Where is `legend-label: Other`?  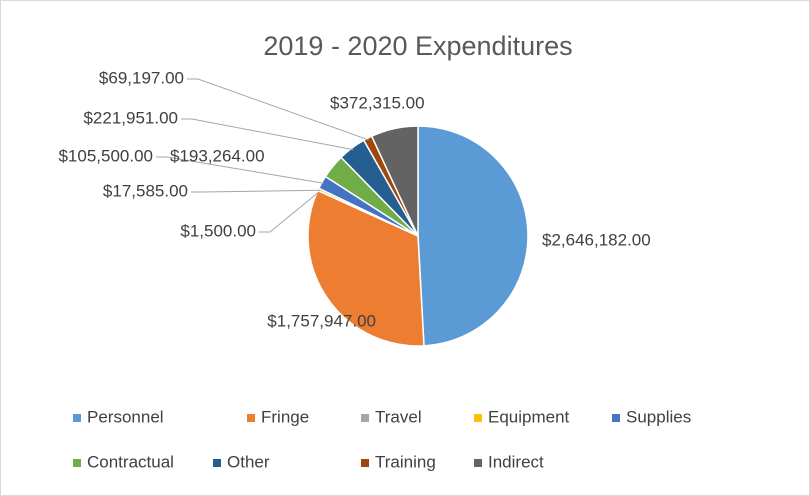
legend-label: Other is located at coordinates (248, 461).